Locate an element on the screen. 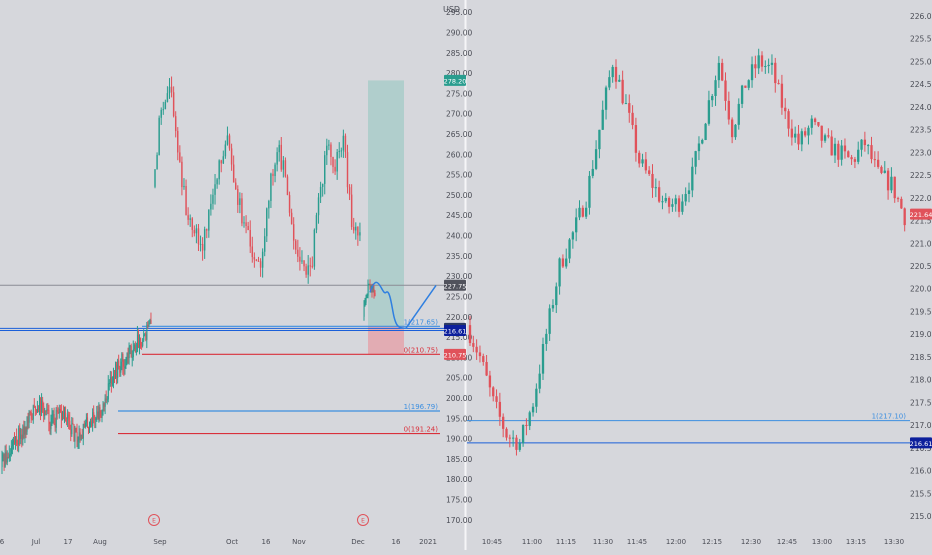 This screenshot has width=932, height=555. y-tick-label: 245.00 is located at coordinates (459, 215).